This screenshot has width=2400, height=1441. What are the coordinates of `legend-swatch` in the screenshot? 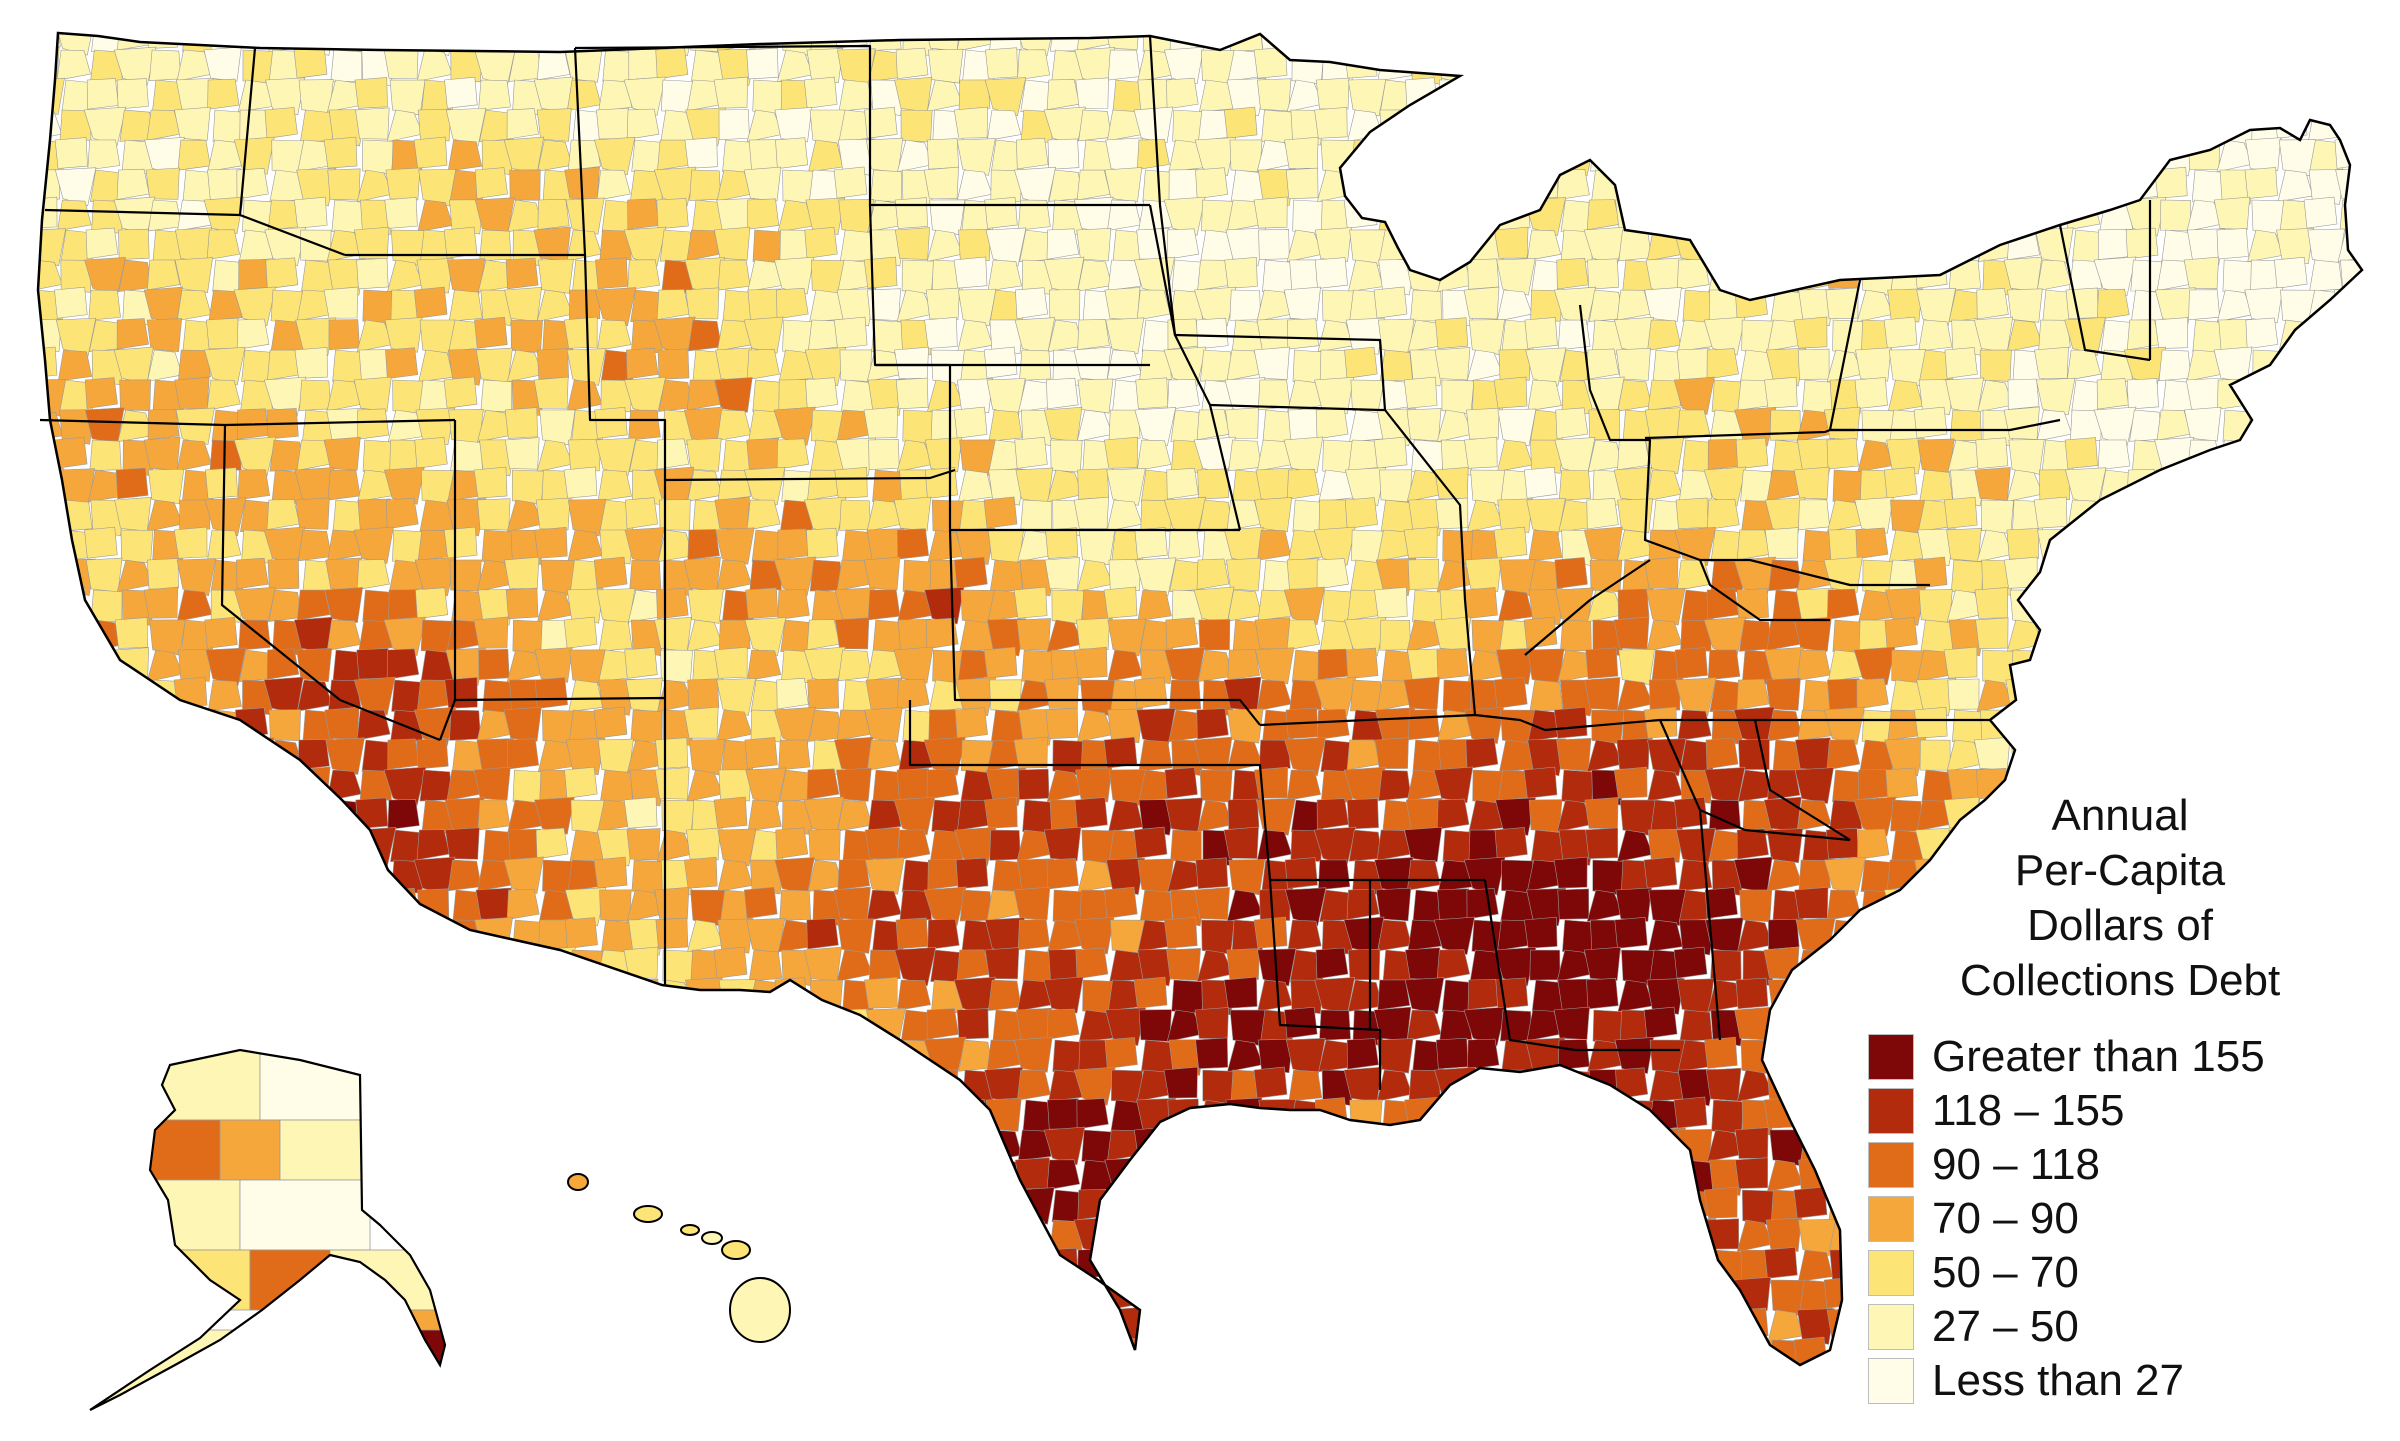 It's located at (1891, 1111).